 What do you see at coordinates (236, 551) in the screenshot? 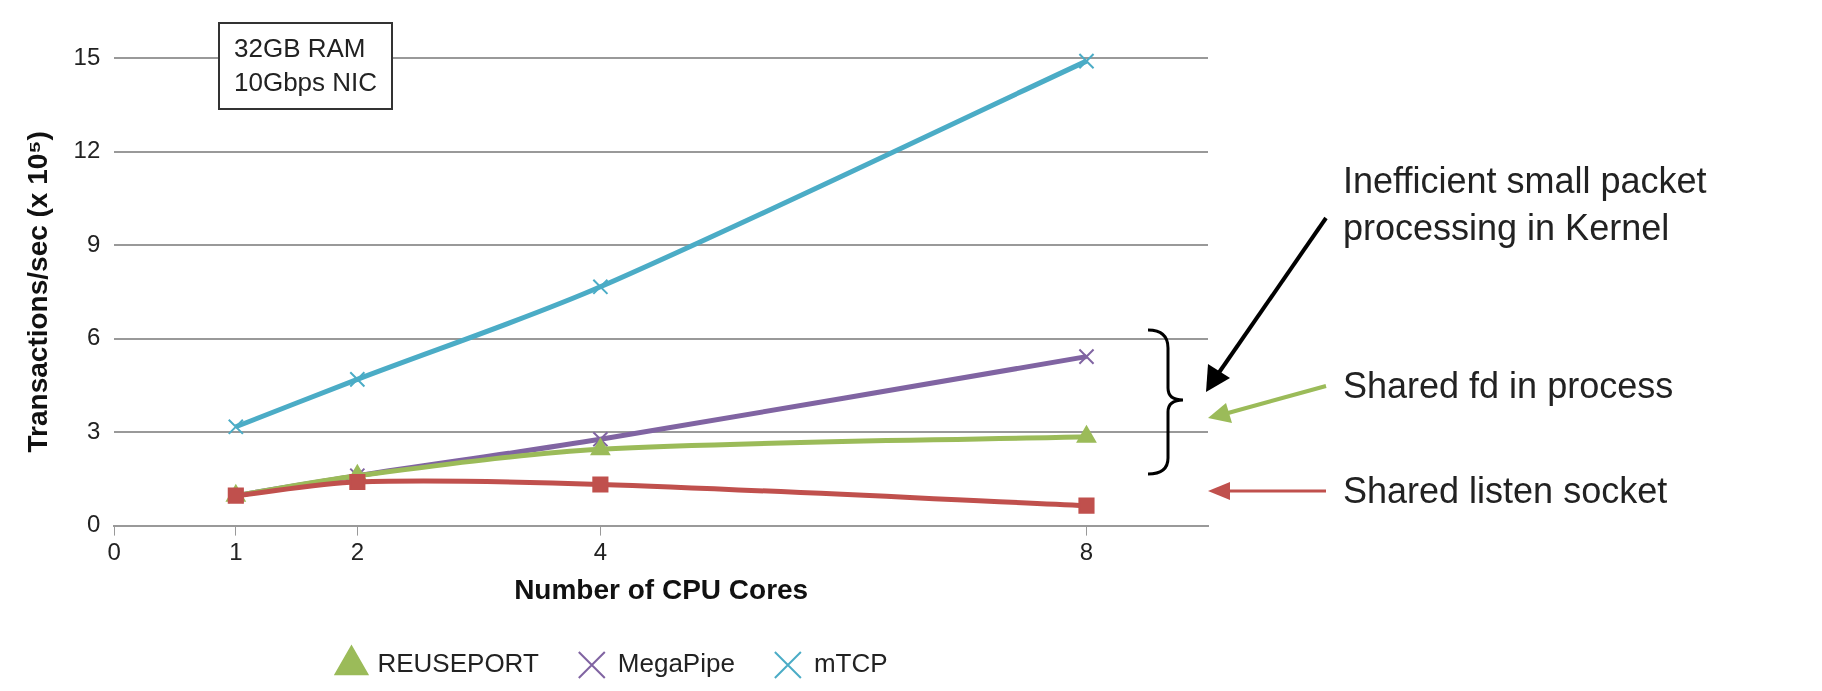
I see `x-tick-label: 1` at bounding box center [236, 551].